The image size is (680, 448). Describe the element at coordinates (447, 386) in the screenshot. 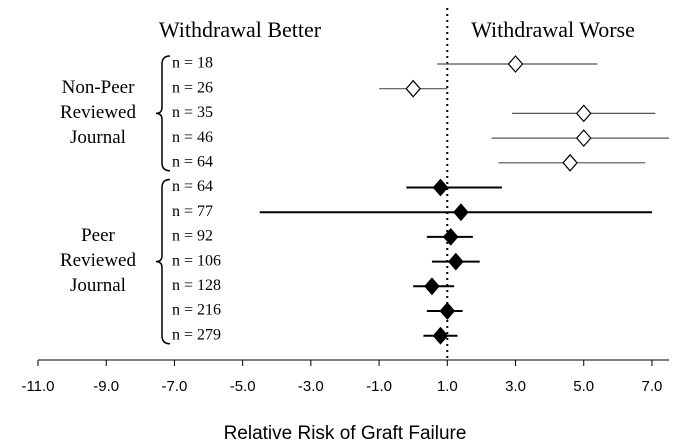

I see `x-tick-label: 1.0` at that location.